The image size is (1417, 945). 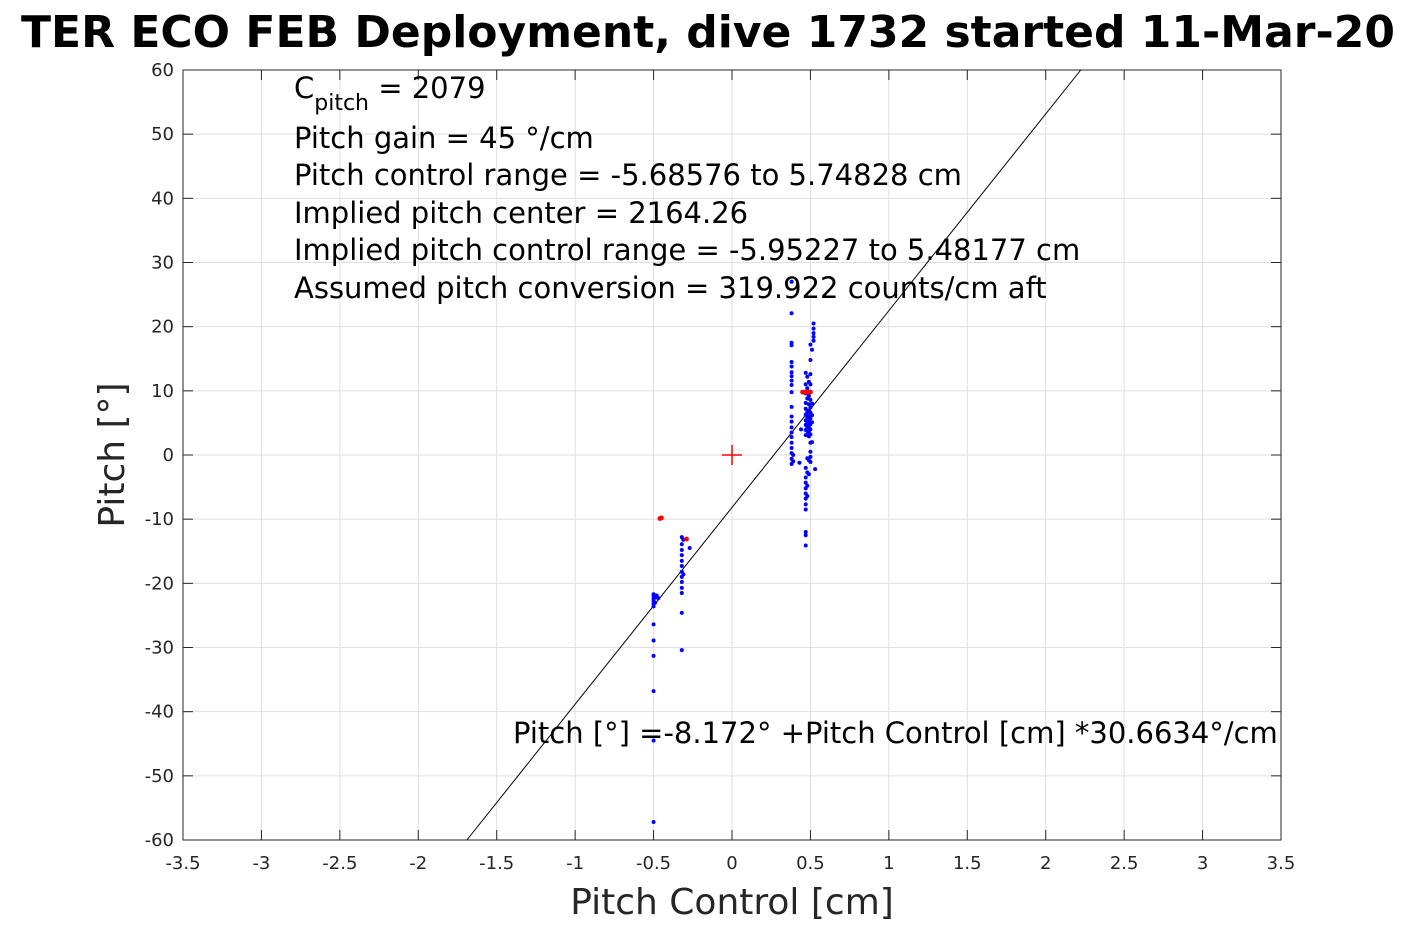 I want to click on pitch-gain-annotation: Pitch gain = 45 °/cm, so click(x=444, y=138).